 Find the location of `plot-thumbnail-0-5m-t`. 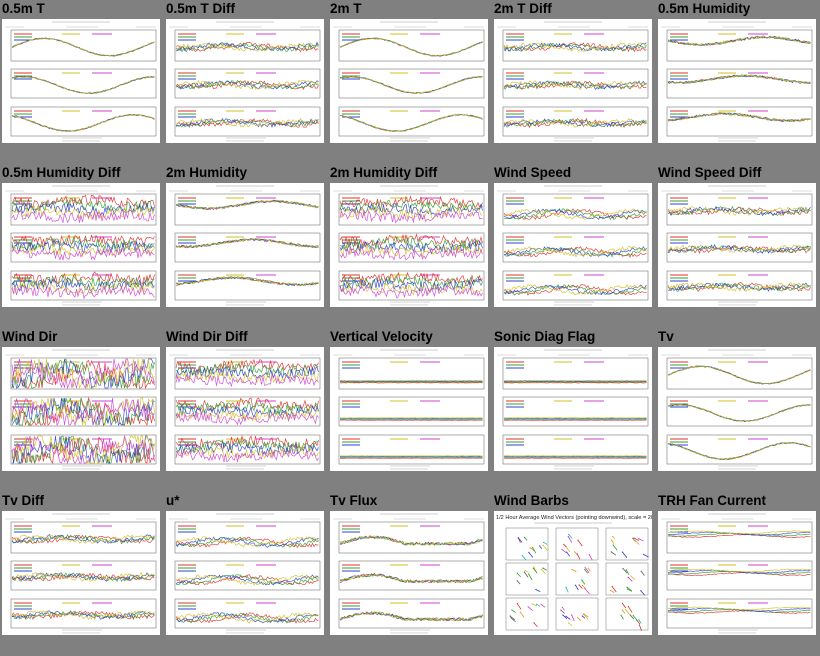

plot-thumbnail-0-5m-t is located at coordinates (81, 81).